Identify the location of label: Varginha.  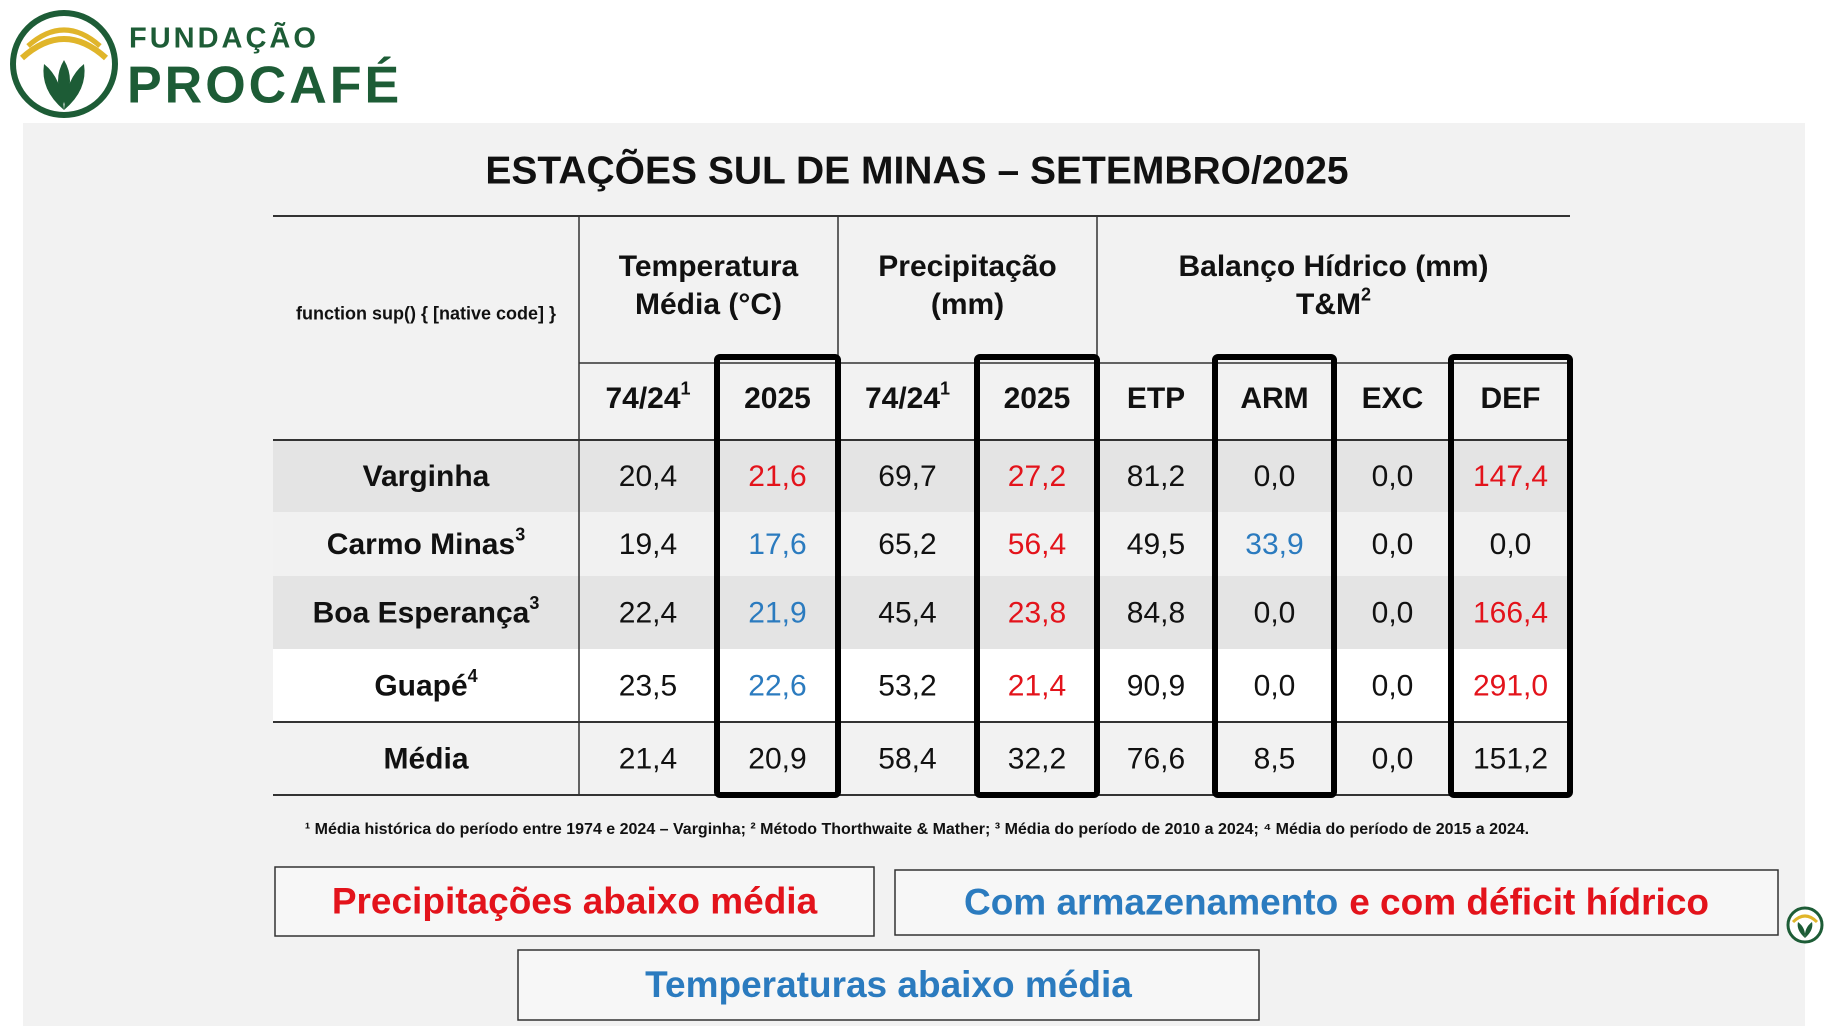
(426, 476).